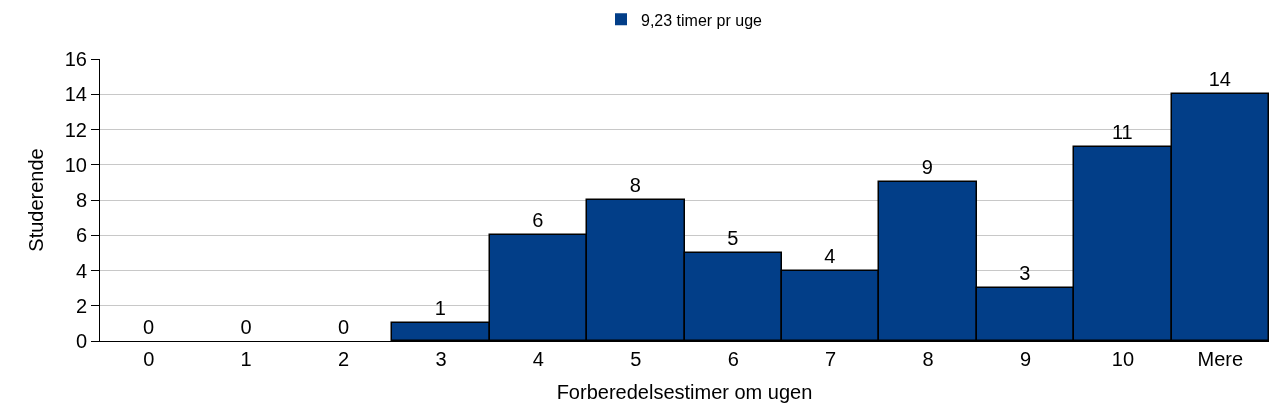 This screenshot has width=1271, height=416. Describe the element at coordinates (635, 185) in the screenshot. I see `data-label: 8` at that location.